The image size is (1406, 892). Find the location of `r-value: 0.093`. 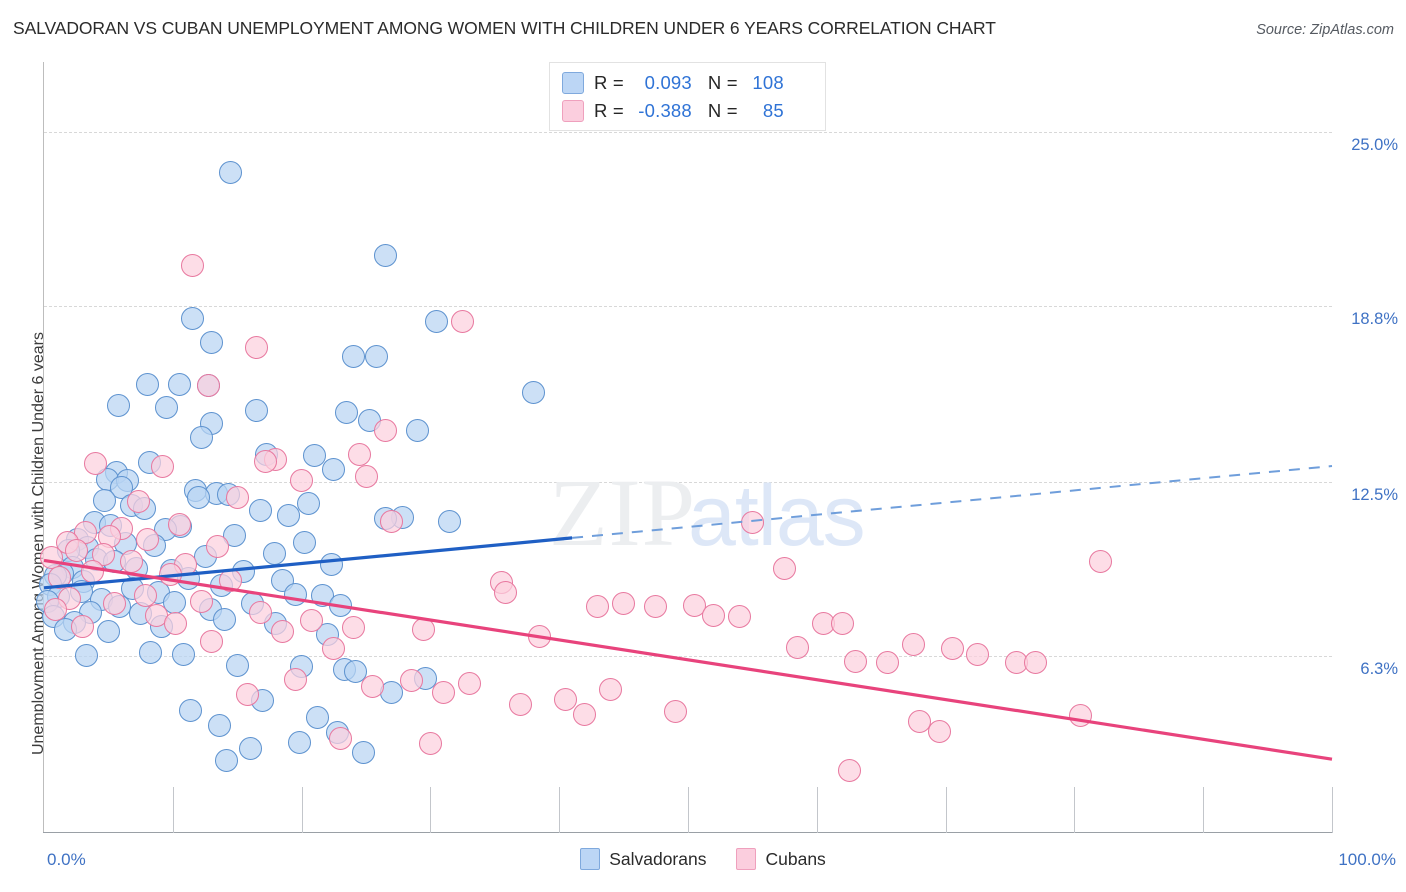

r-value: 0.093 is located at coordinates (668, 82).